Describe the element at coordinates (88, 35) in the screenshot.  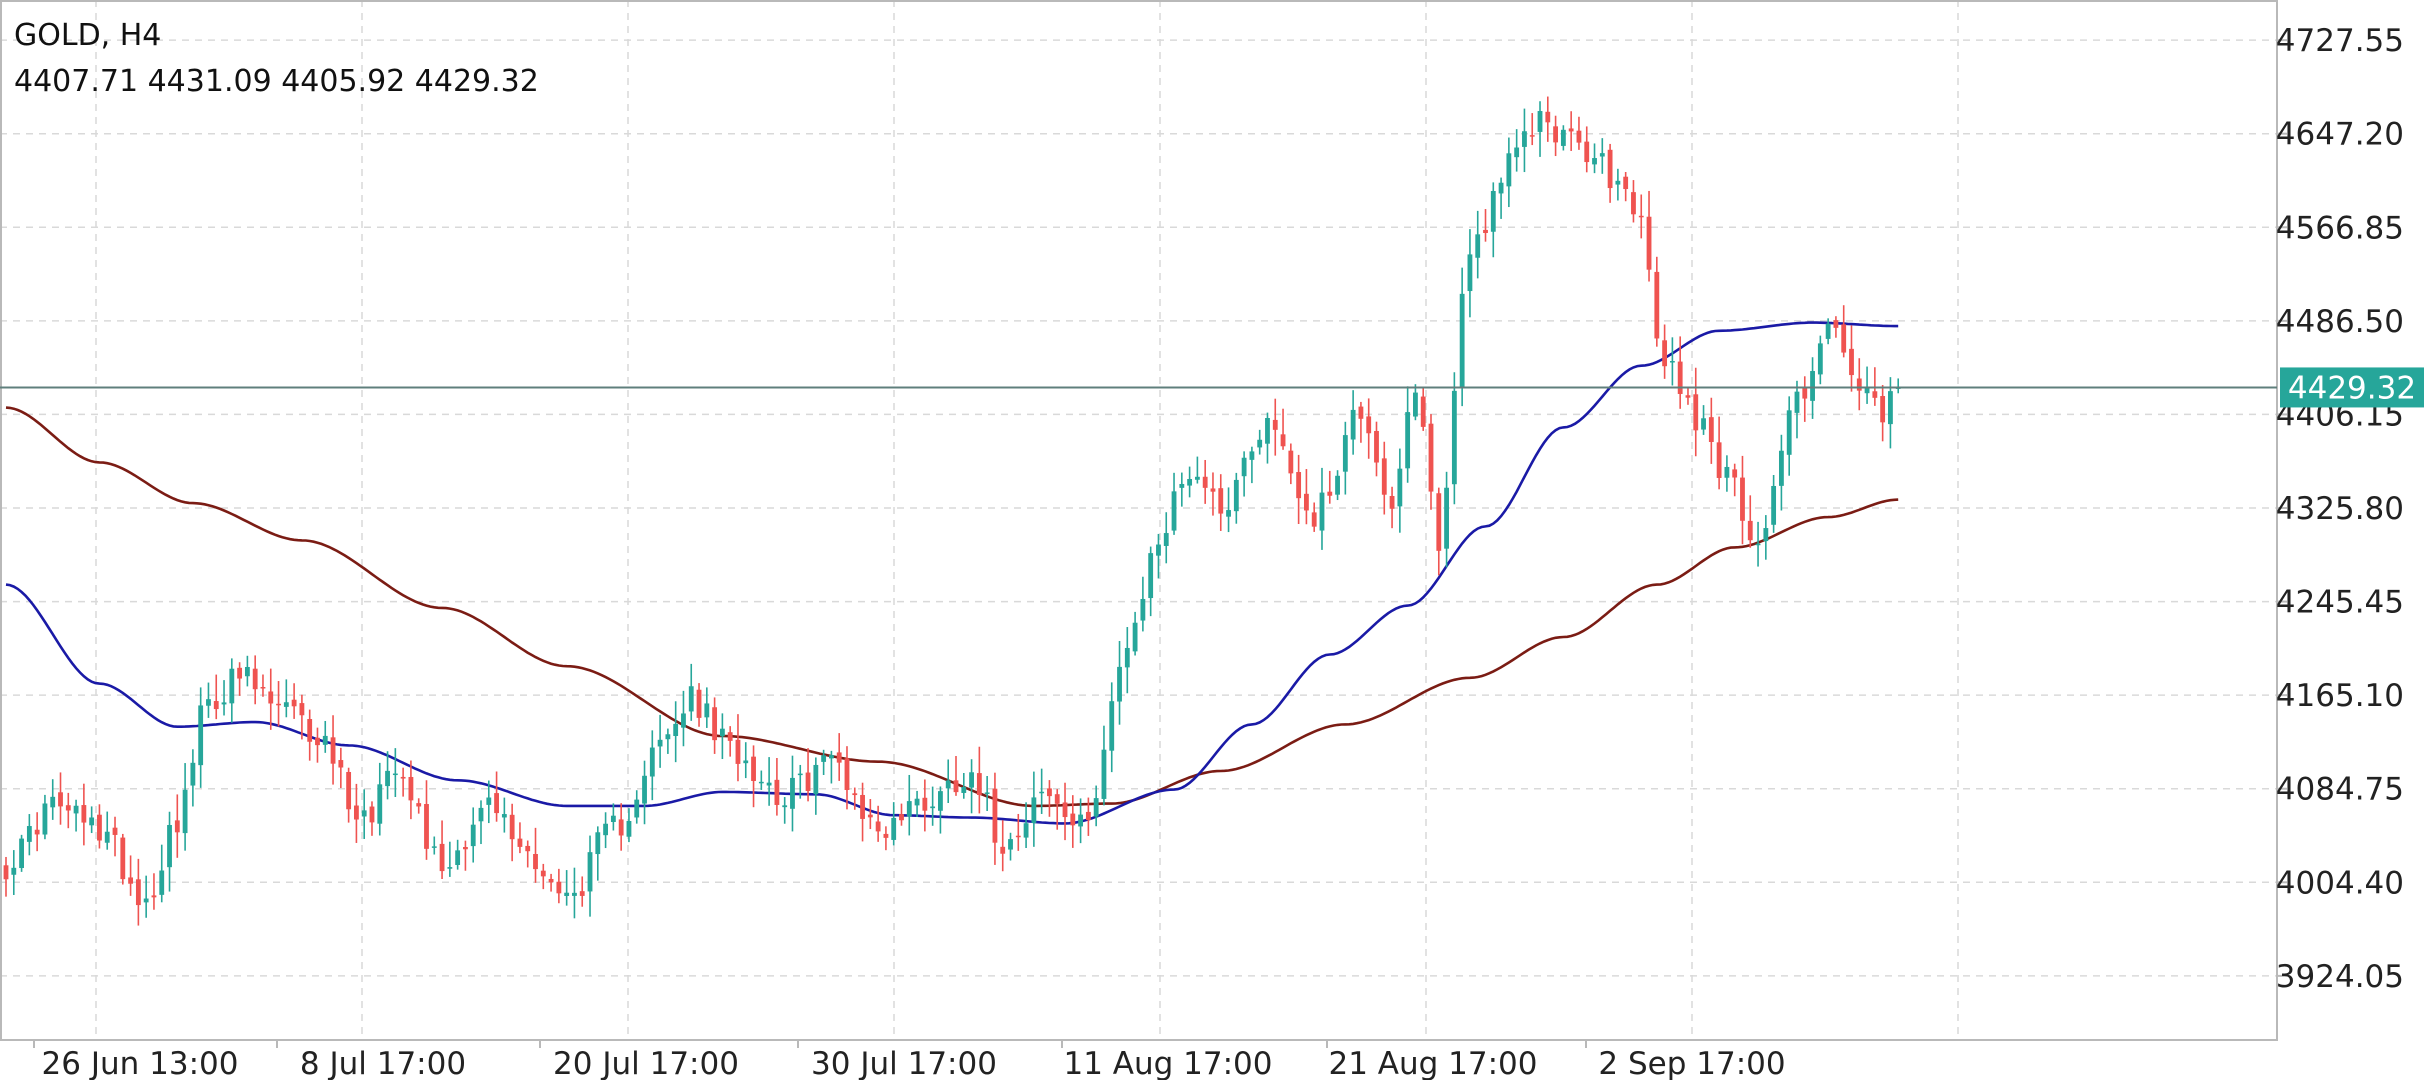
I see `symbol-title: GOLD, H4` at that location.